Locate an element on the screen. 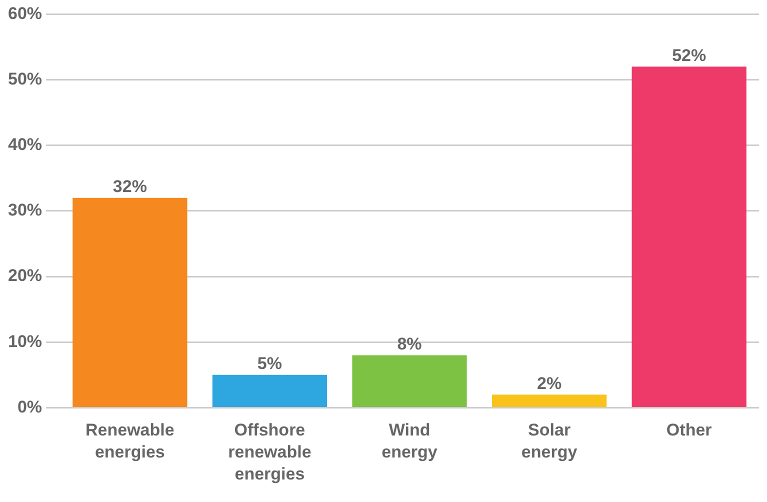 The width and height of the screenshot is (767, 502). data-label: 52% is located at coordinates (689, 55).